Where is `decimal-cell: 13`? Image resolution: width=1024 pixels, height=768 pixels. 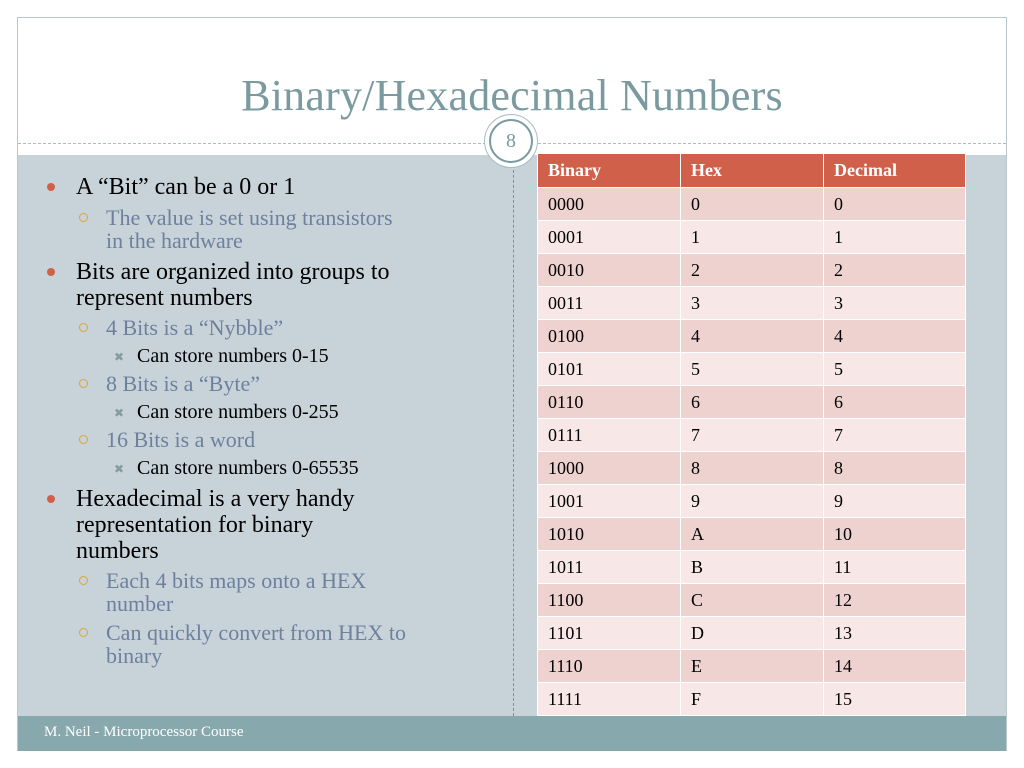
decimal-cell: 13 is located at coordinates (894, 633).